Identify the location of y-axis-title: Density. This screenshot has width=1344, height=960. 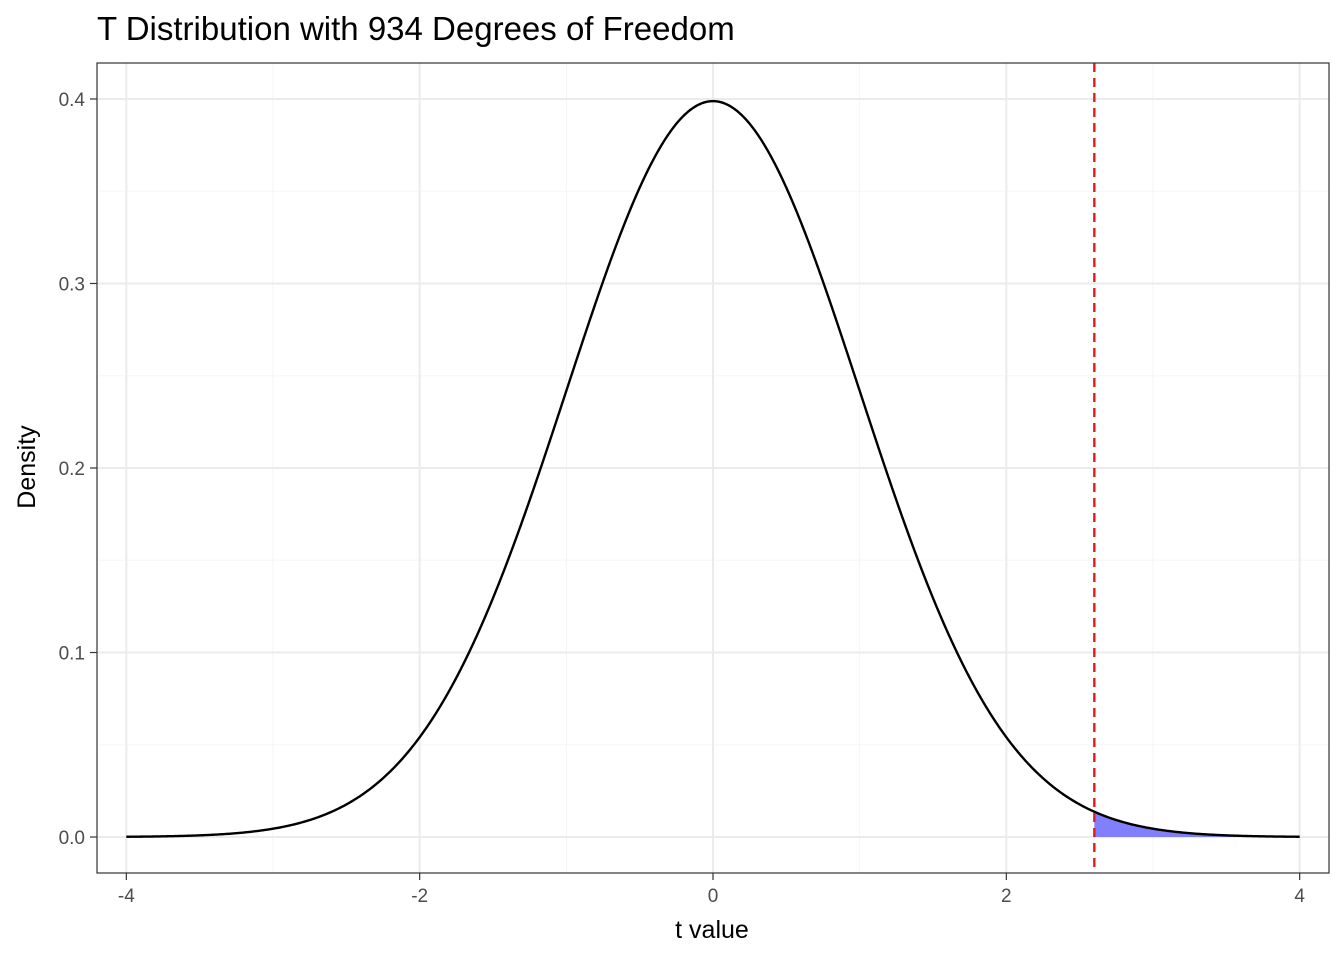
(27, 467).